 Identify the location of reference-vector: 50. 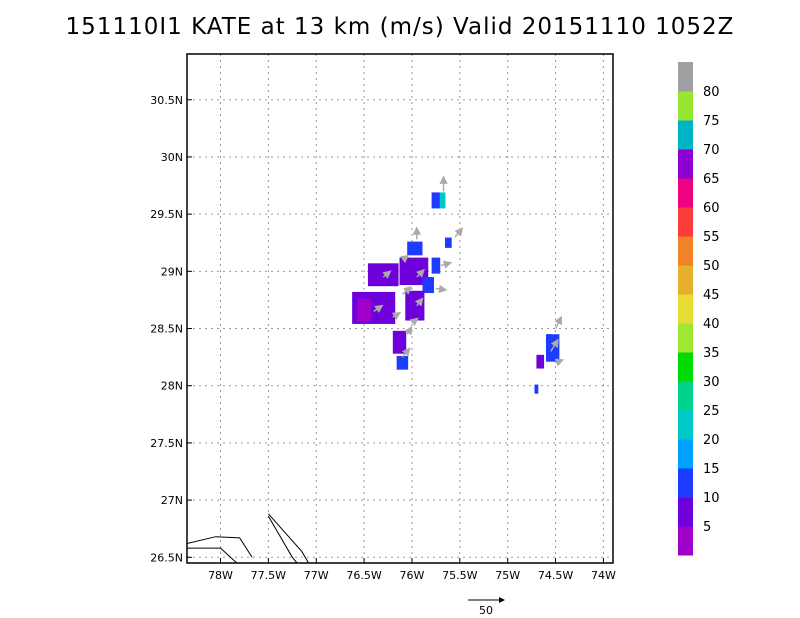
(486, 607).